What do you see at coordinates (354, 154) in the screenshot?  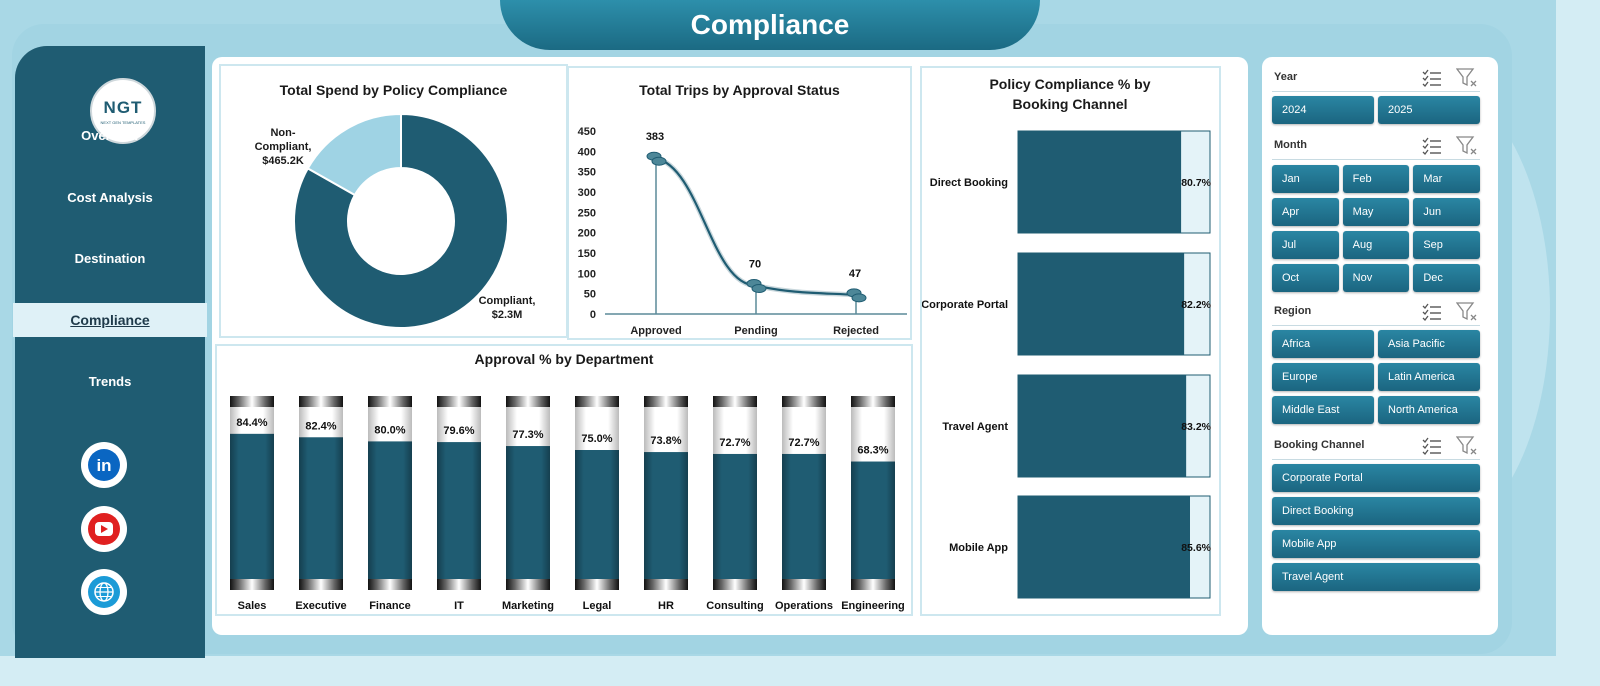 I see `donut-slice-non-compliant` at bounding box center [354, 154].